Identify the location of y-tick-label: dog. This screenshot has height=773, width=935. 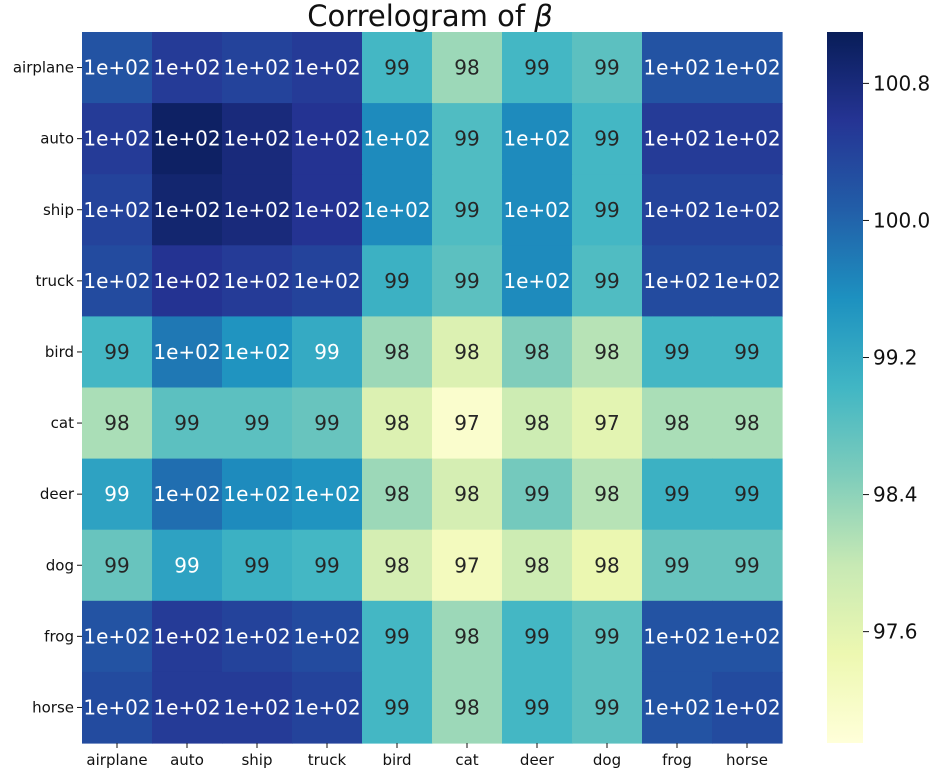
(60, 565).